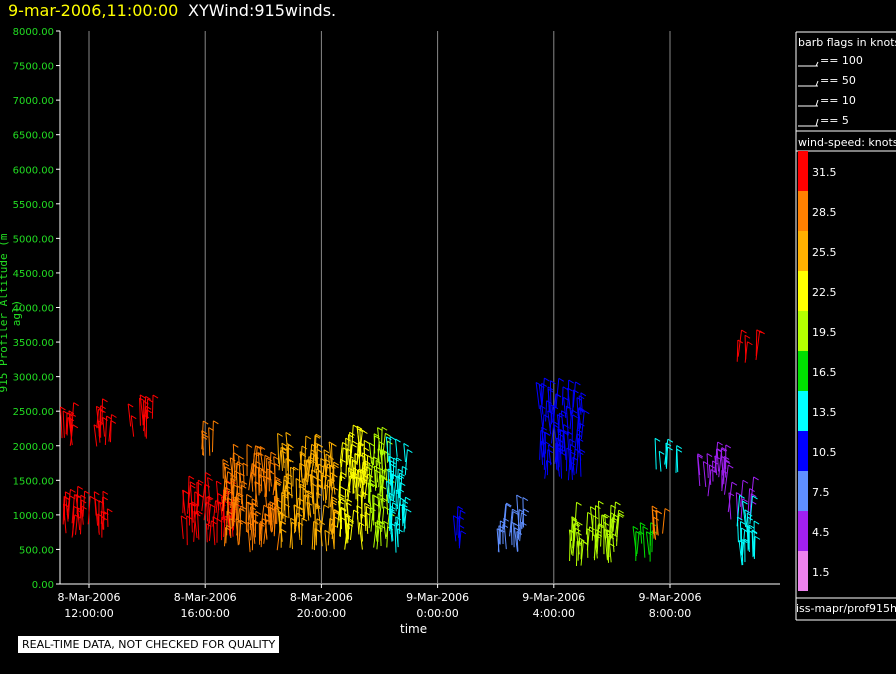 Image resolution: width=896 pixels, height=674 pixels. I want to click on x-tick-time: 12:00:00, so click(88, 613).